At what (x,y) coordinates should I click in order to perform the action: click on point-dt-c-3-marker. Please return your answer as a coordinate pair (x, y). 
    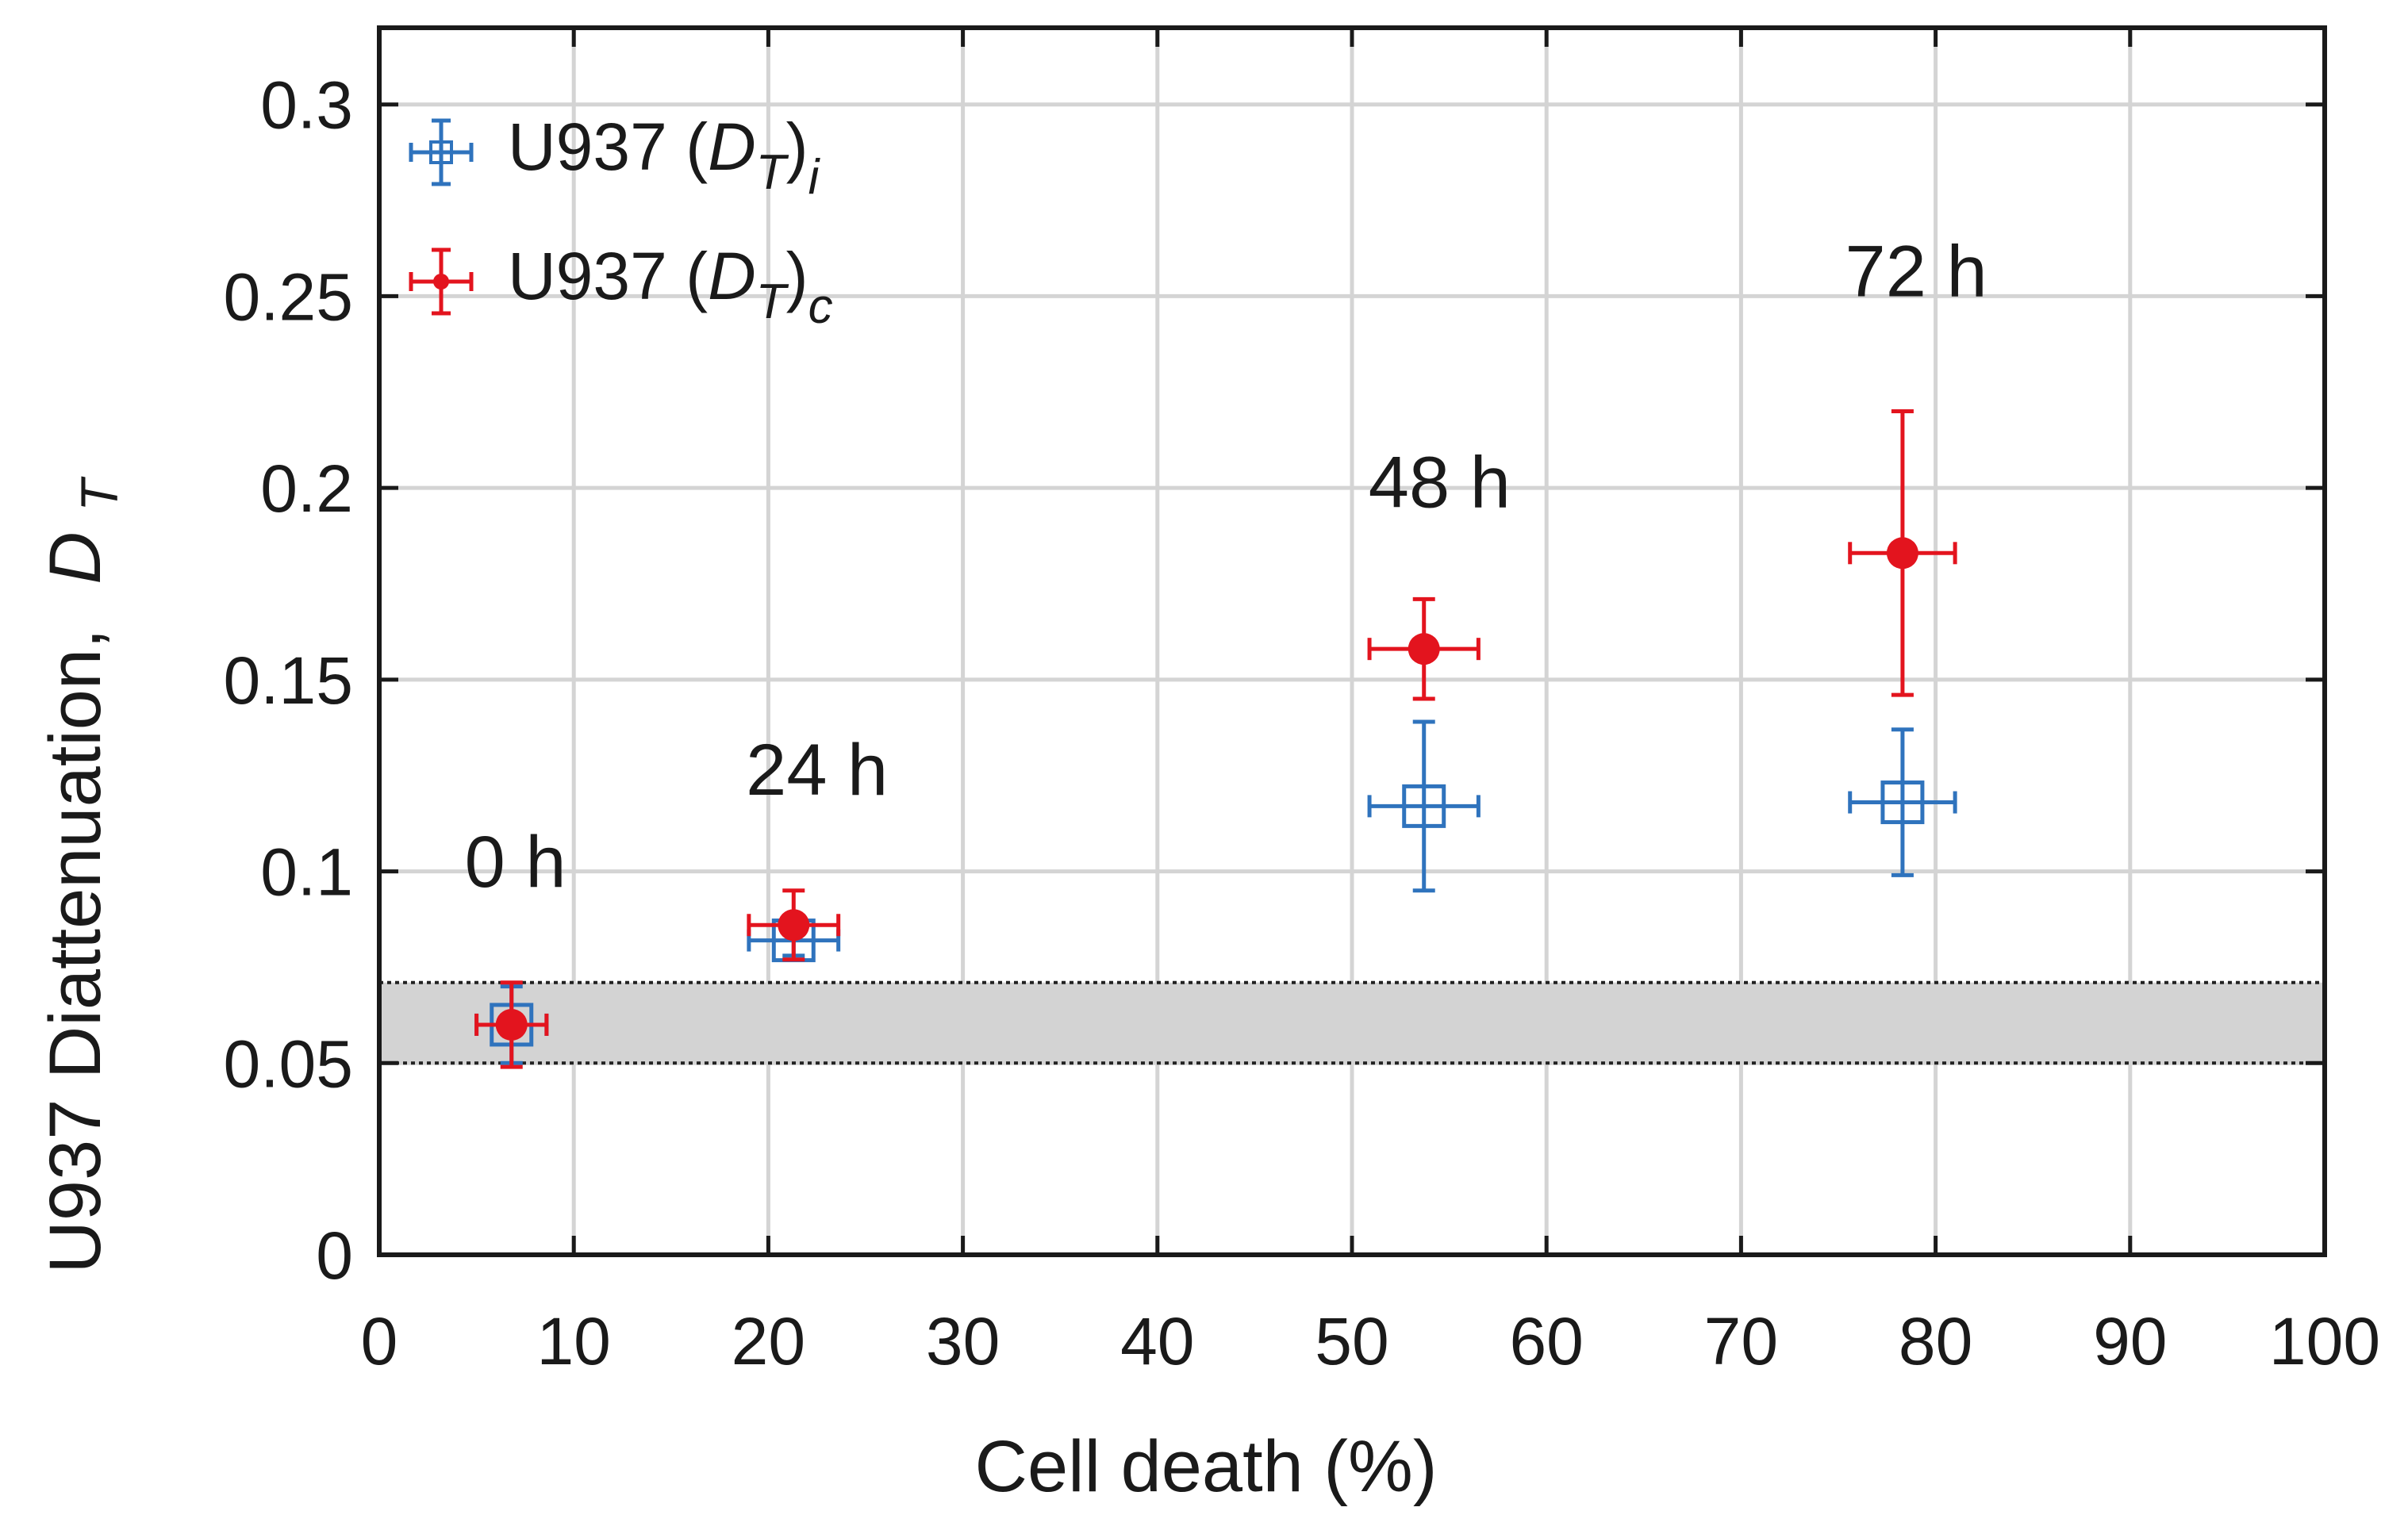
    Looking at the image, I should click on (1902, 553).